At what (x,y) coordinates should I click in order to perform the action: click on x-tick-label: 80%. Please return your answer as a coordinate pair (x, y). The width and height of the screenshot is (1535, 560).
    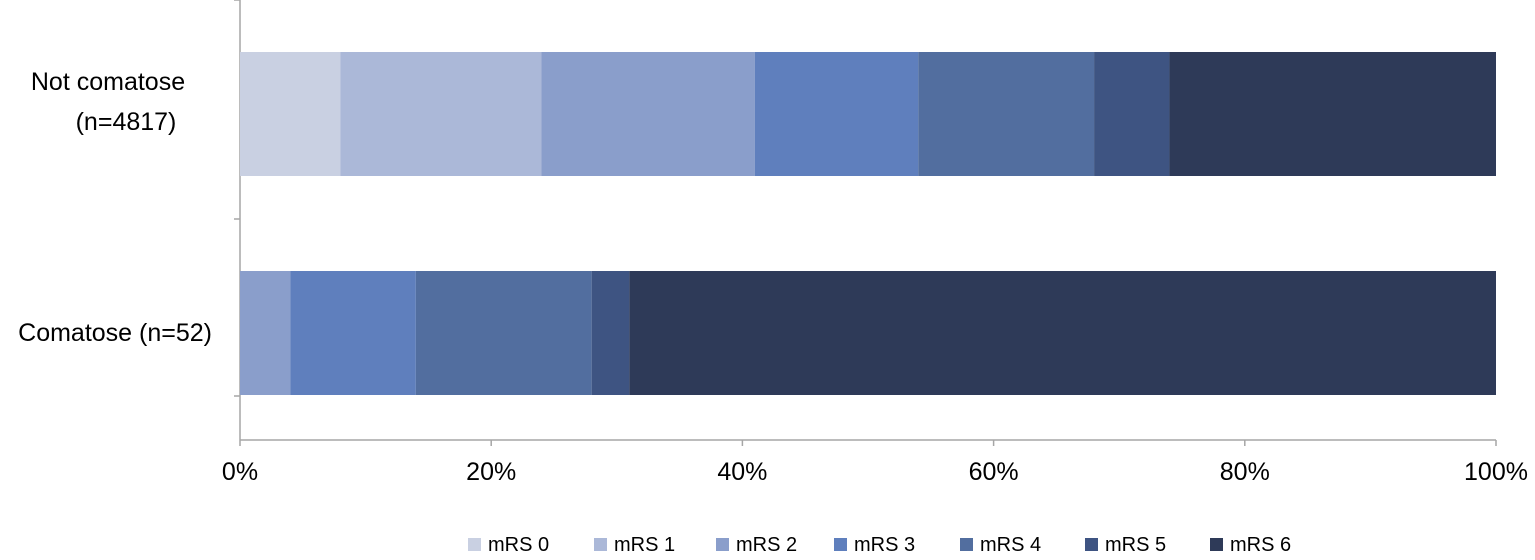
    Looking at the image, I should click on (1245, 472).